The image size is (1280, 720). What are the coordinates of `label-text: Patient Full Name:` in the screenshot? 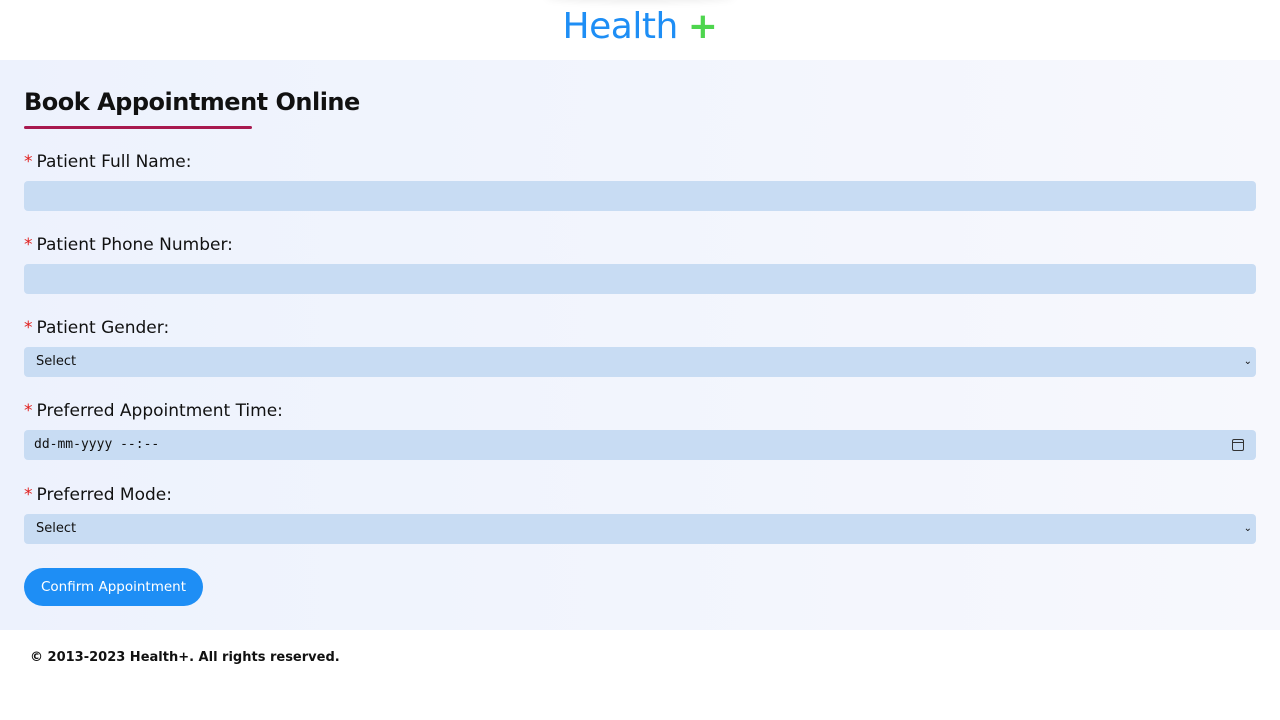 It's located at (114, 162).